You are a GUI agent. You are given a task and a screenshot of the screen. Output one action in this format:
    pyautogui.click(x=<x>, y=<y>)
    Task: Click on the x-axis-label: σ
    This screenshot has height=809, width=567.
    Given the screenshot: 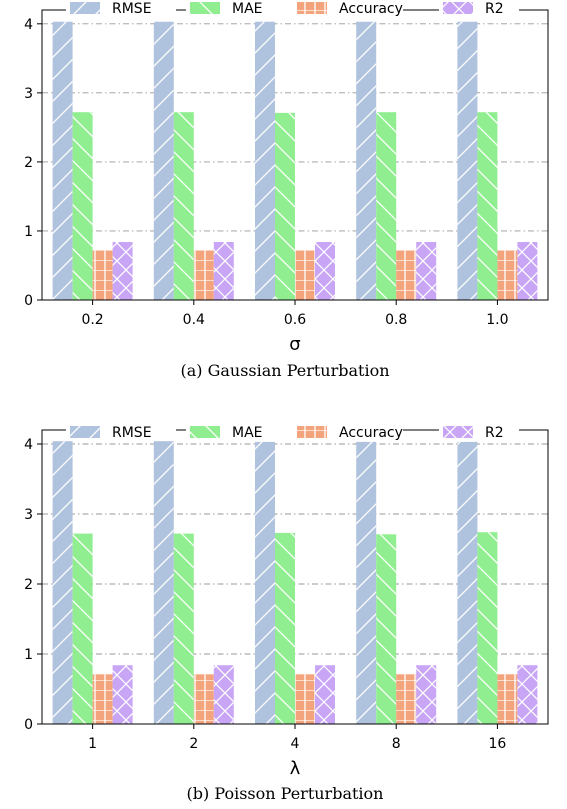 What is the action you would take?
    pyautogui.click(x=294, y=344)
    